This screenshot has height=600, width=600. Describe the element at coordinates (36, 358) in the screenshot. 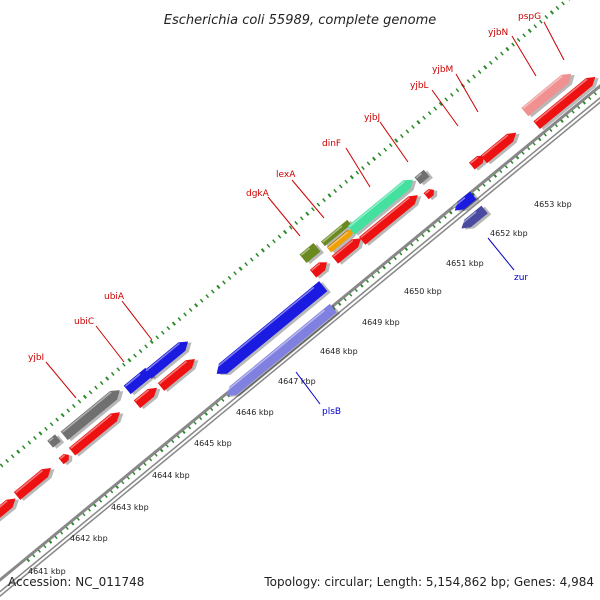

I see `gene-label-yjbi: yjbI` at that location.